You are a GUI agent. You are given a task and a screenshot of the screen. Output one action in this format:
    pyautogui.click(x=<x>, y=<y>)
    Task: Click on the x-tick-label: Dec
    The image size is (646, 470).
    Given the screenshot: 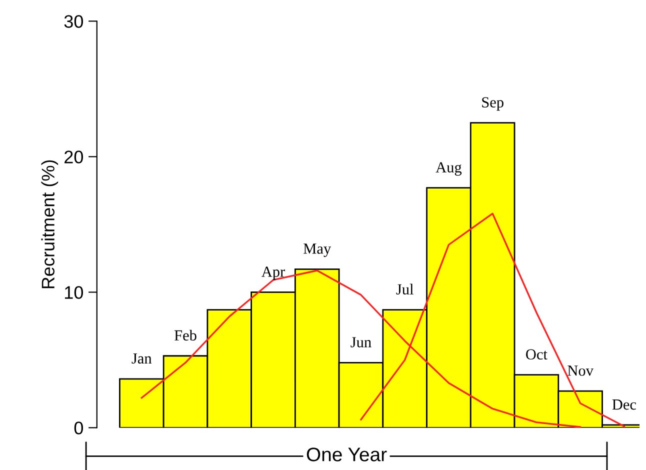 What is the action you would take?
    pyautogui.click(x=624, y=405)
    